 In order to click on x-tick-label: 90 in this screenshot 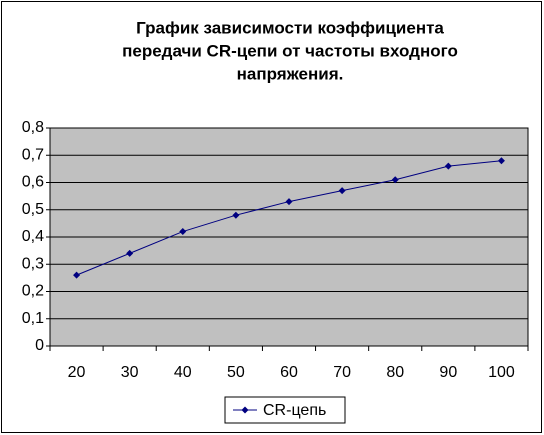, I will do `click(448, 372)`.